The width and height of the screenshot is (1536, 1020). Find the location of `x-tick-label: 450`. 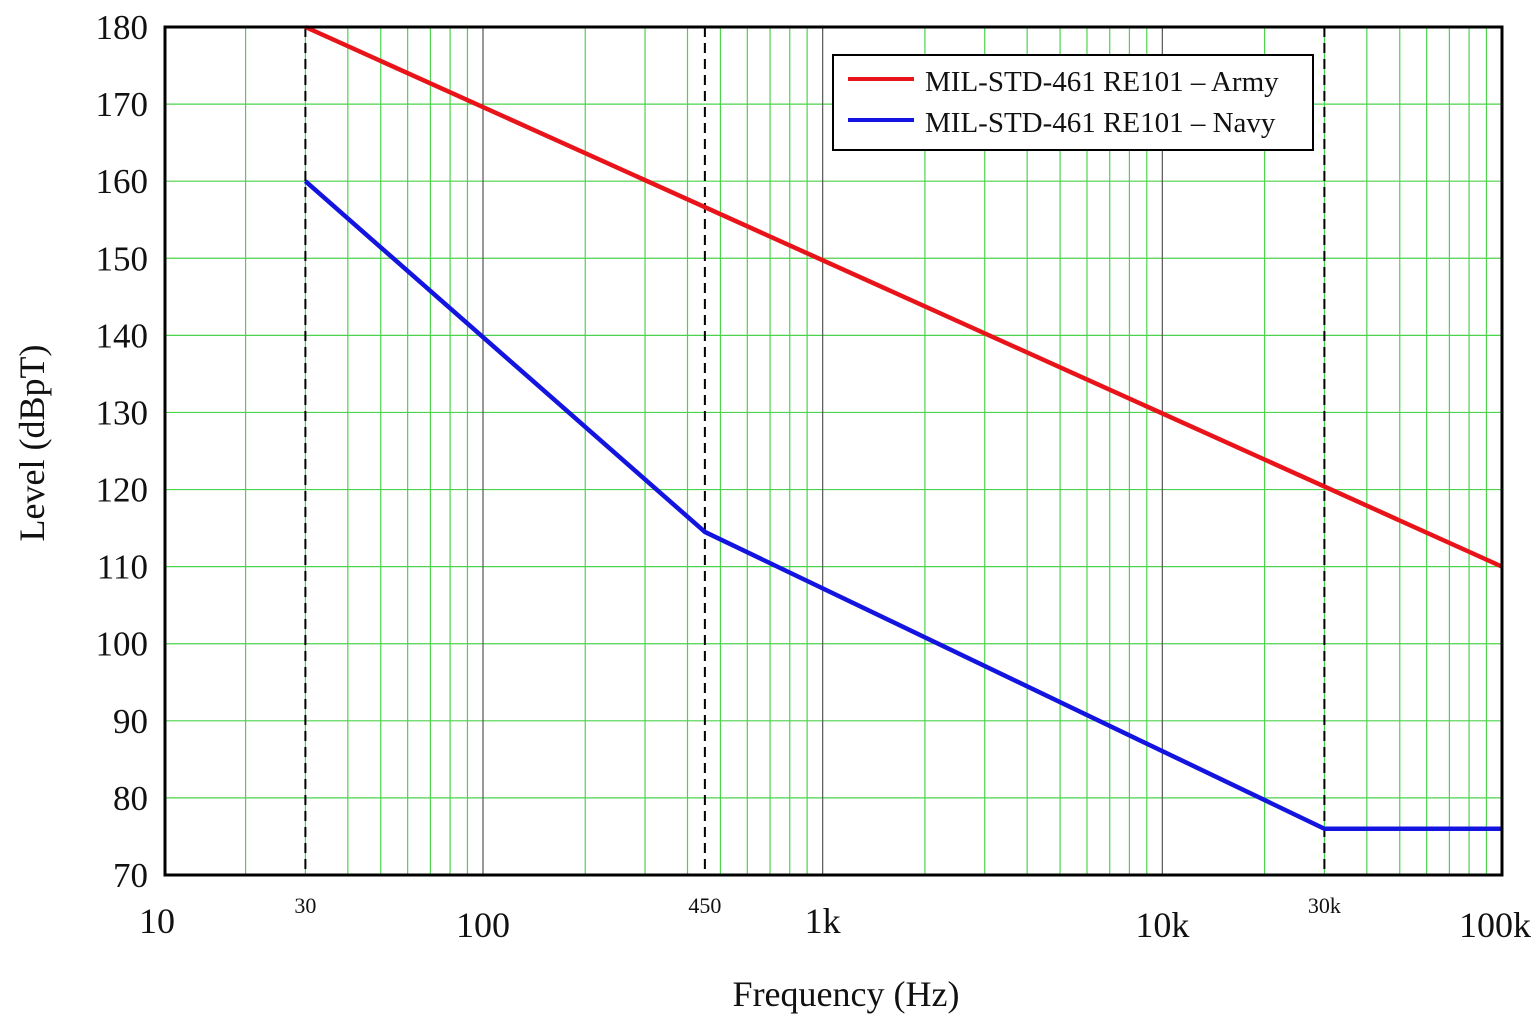

x-tick-label: 450 is located at coordinates (704, 905).